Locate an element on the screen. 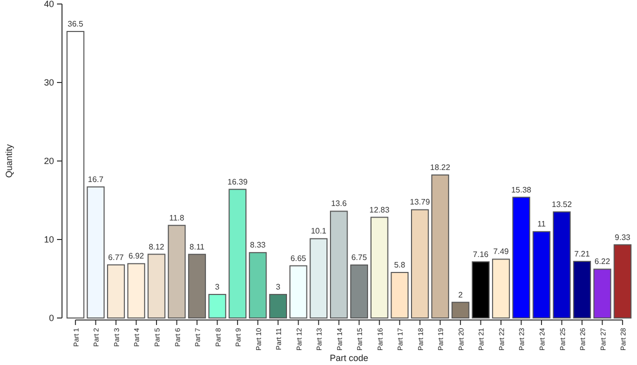  y-axis-title: Quantity is located at coordinates (9, 161).